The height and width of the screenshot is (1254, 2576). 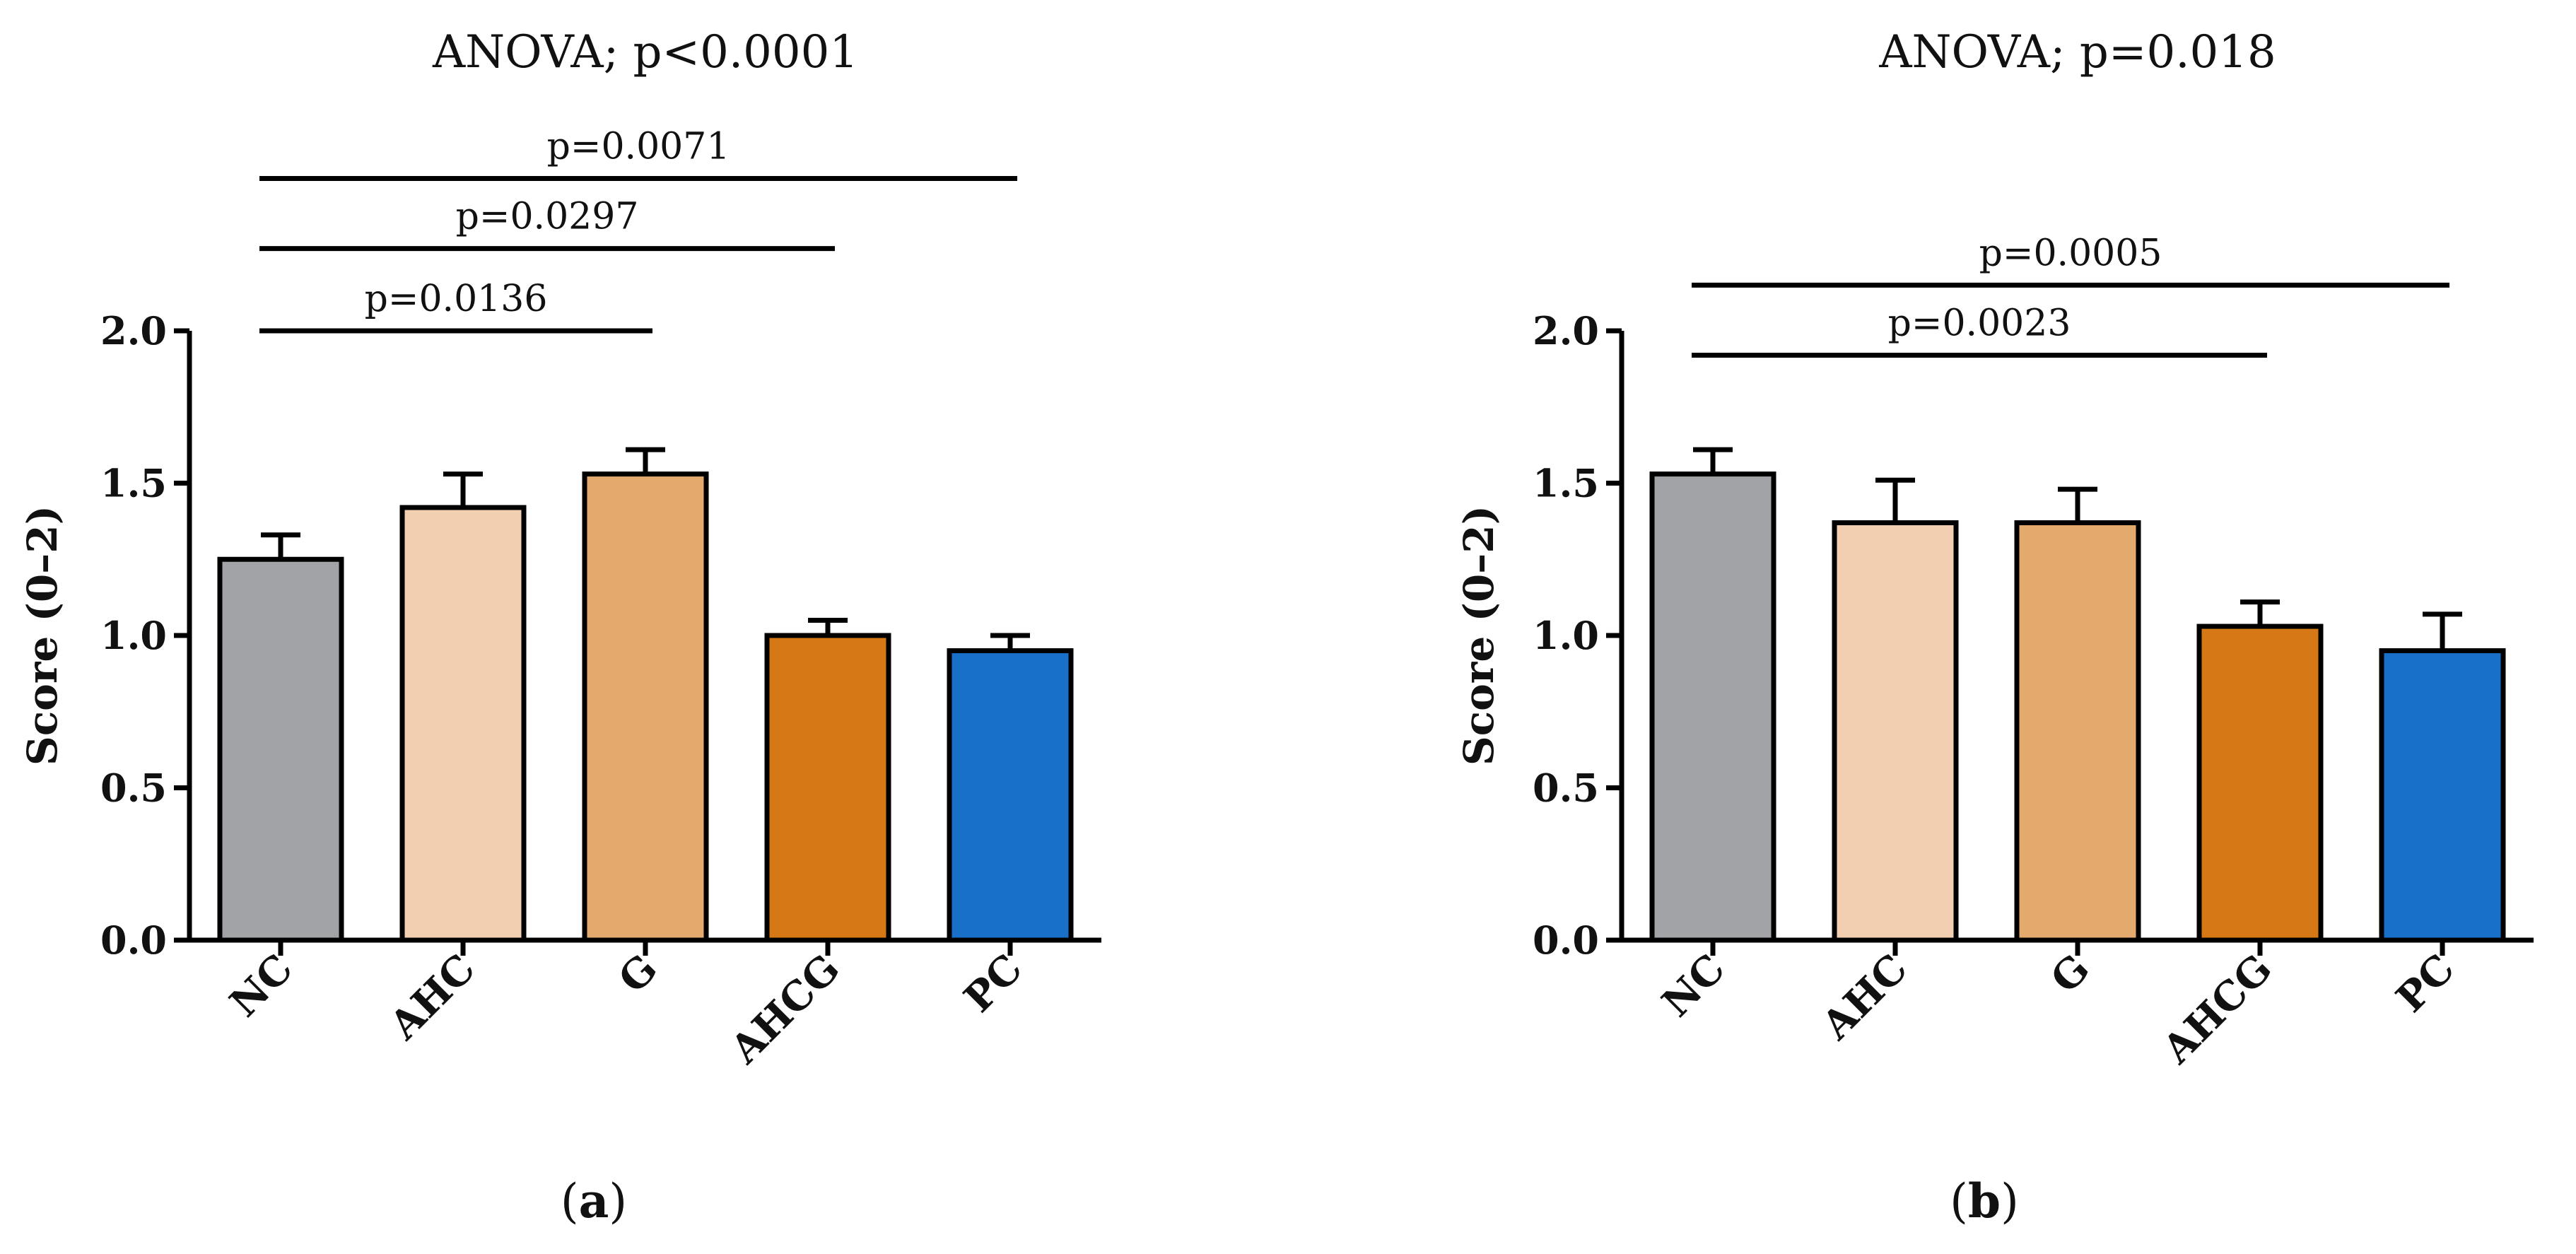 What do you see at coordinates (645, 52) in the screenshot?
I see `chart-title: ANOVA; p<0.0001` at bounding box center [645, 52].